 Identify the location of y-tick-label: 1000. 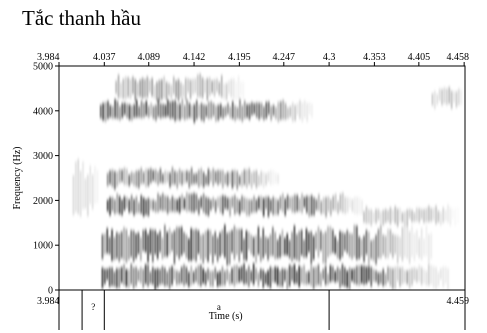
(43, 246).